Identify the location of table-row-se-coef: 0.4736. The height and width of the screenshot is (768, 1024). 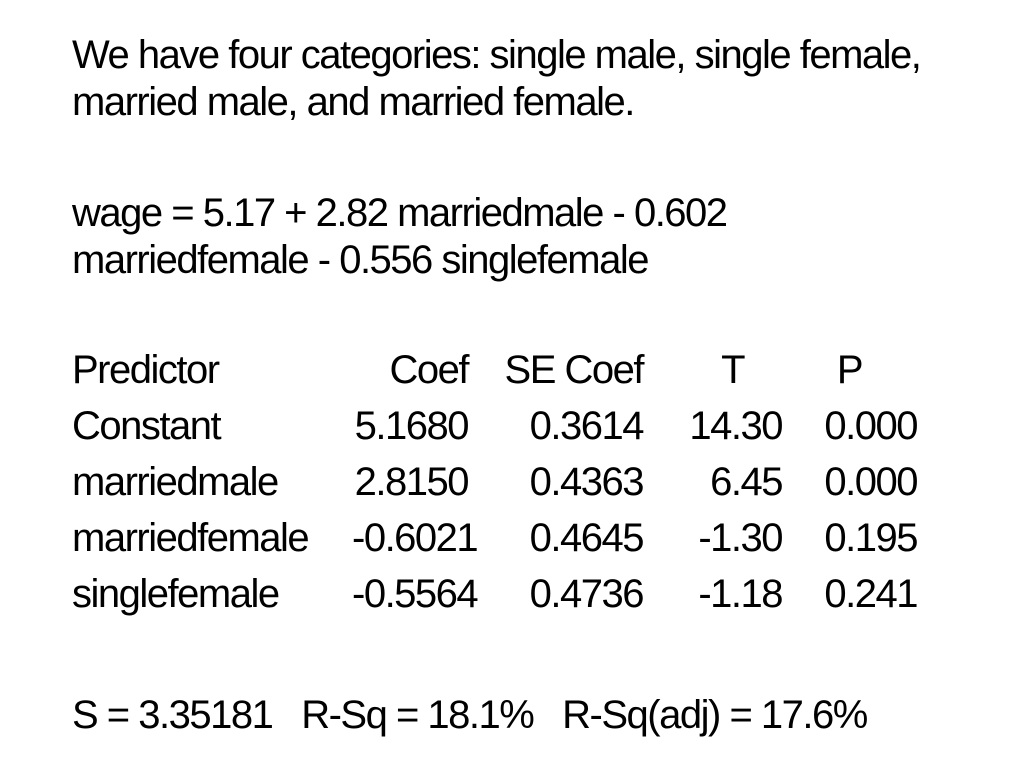
(587, 594).